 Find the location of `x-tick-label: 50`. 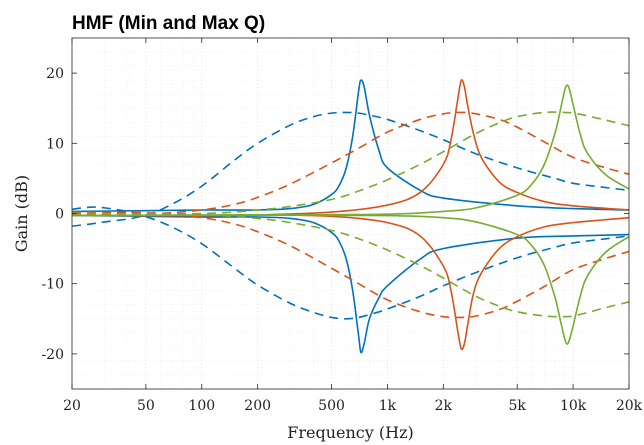

x-tick-label: 50 is located at coordinates (146, 406).